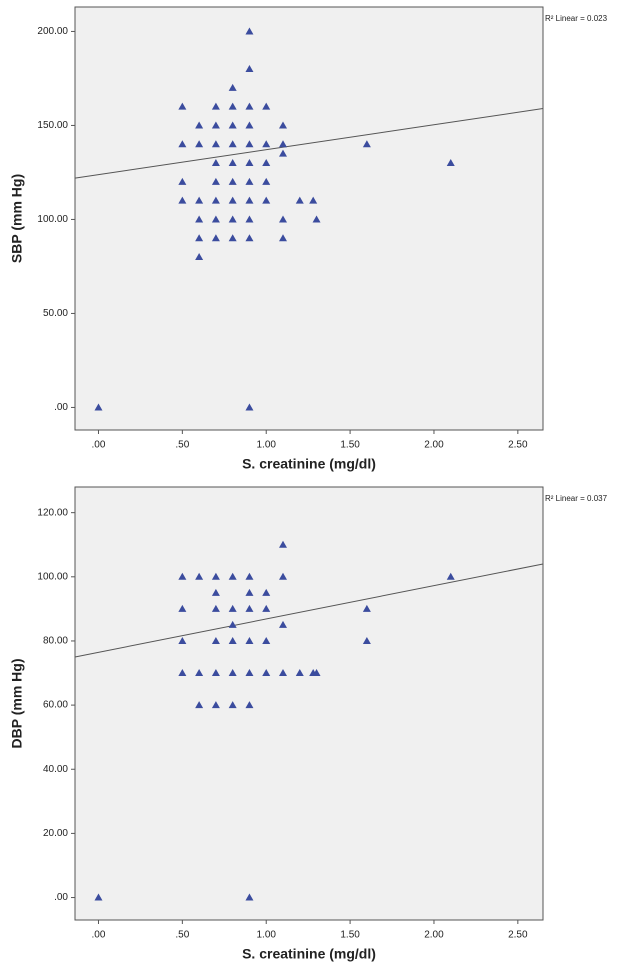 The height and width of the screenshot is (966, 627). I want to click on annotation: R² Linear = 0.023, so click(576, 18).